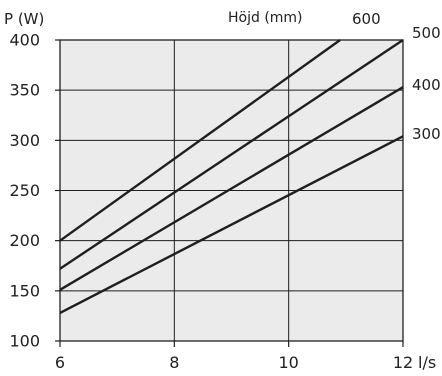  What do you see at coordinates (396, 76) in the screenshot?
I see `series-labels: 600 500 400 300` at bounding box center [396, 76].